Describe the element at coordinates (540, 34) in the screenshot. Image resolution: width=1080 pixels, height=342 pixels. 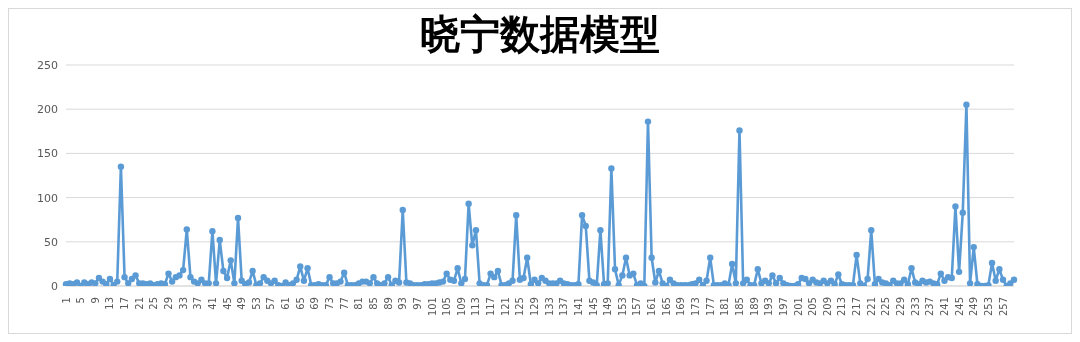
I see `chart-title: 晓宁数据模型` at that location.